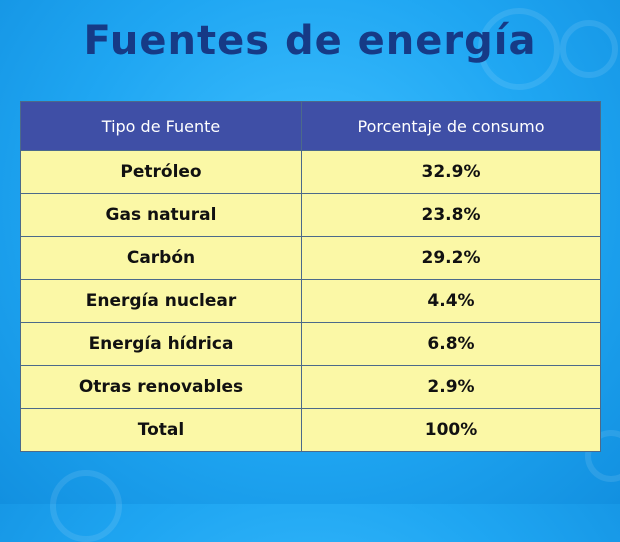 This screenshot has height=542, width=620. I want to click on table-row: Otras renovables 2.9%, so click(310, 387).